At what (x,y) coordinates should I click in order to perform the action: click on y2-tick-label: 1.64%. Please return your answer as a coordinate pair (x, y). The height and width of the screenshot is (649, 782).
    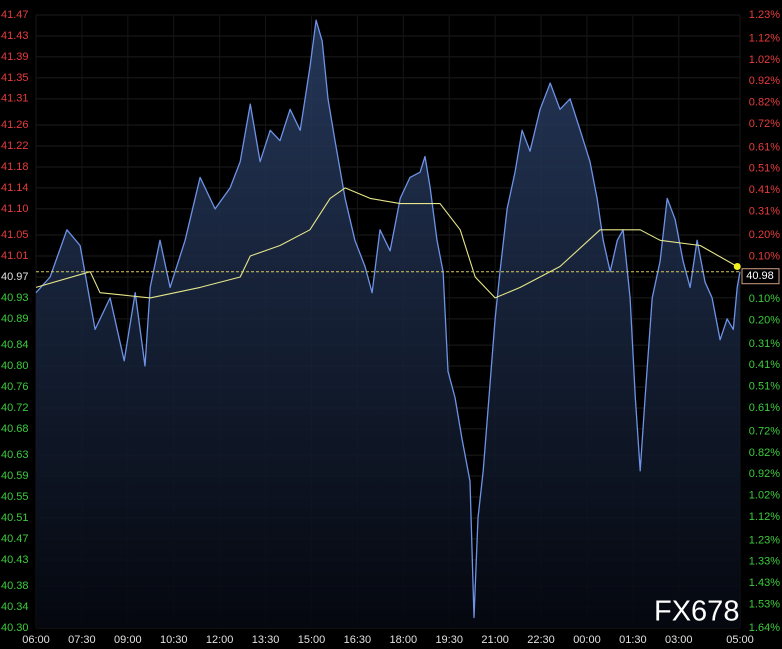
    Looking at the image, I should click on (764, 628).